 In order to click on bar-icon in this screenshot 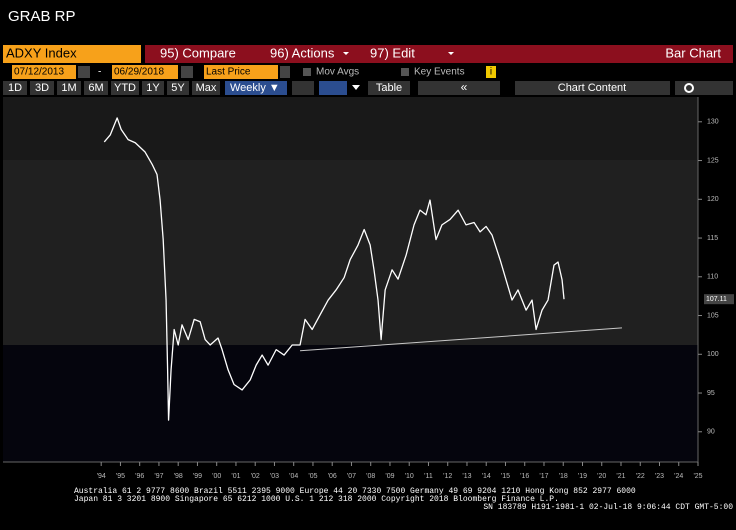, I will do `click(333, 88)`.